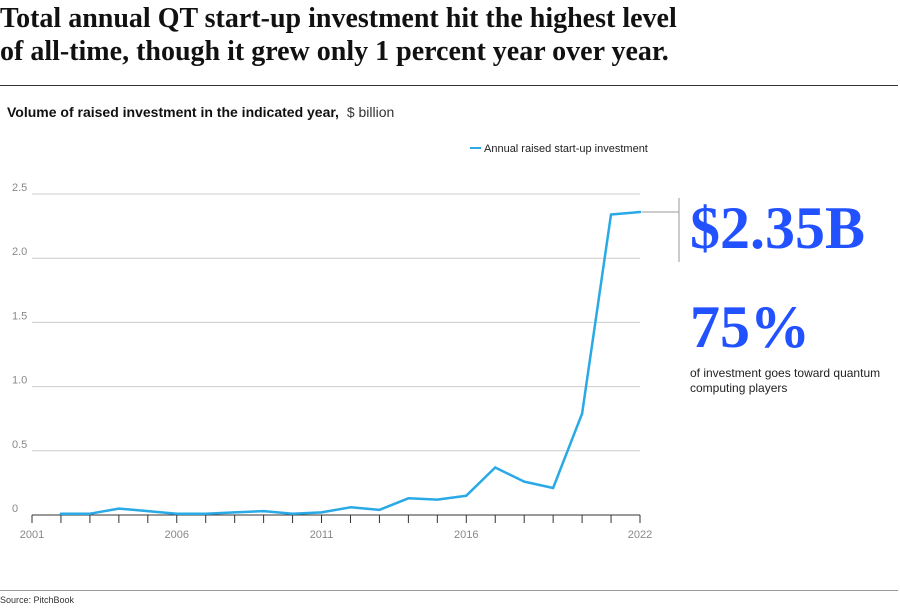 The height and width of the screenshot is (608, 900). Describe the element at coordinates (37, 600) in the screenshot. I see `source-note: Source: PitchBook` at that location.